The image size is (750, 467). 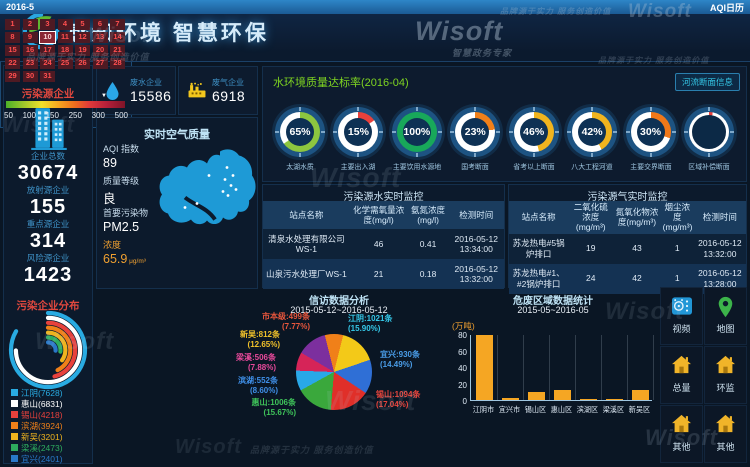 I want to click on calendar-day: 13, so click(x=100, y=37).